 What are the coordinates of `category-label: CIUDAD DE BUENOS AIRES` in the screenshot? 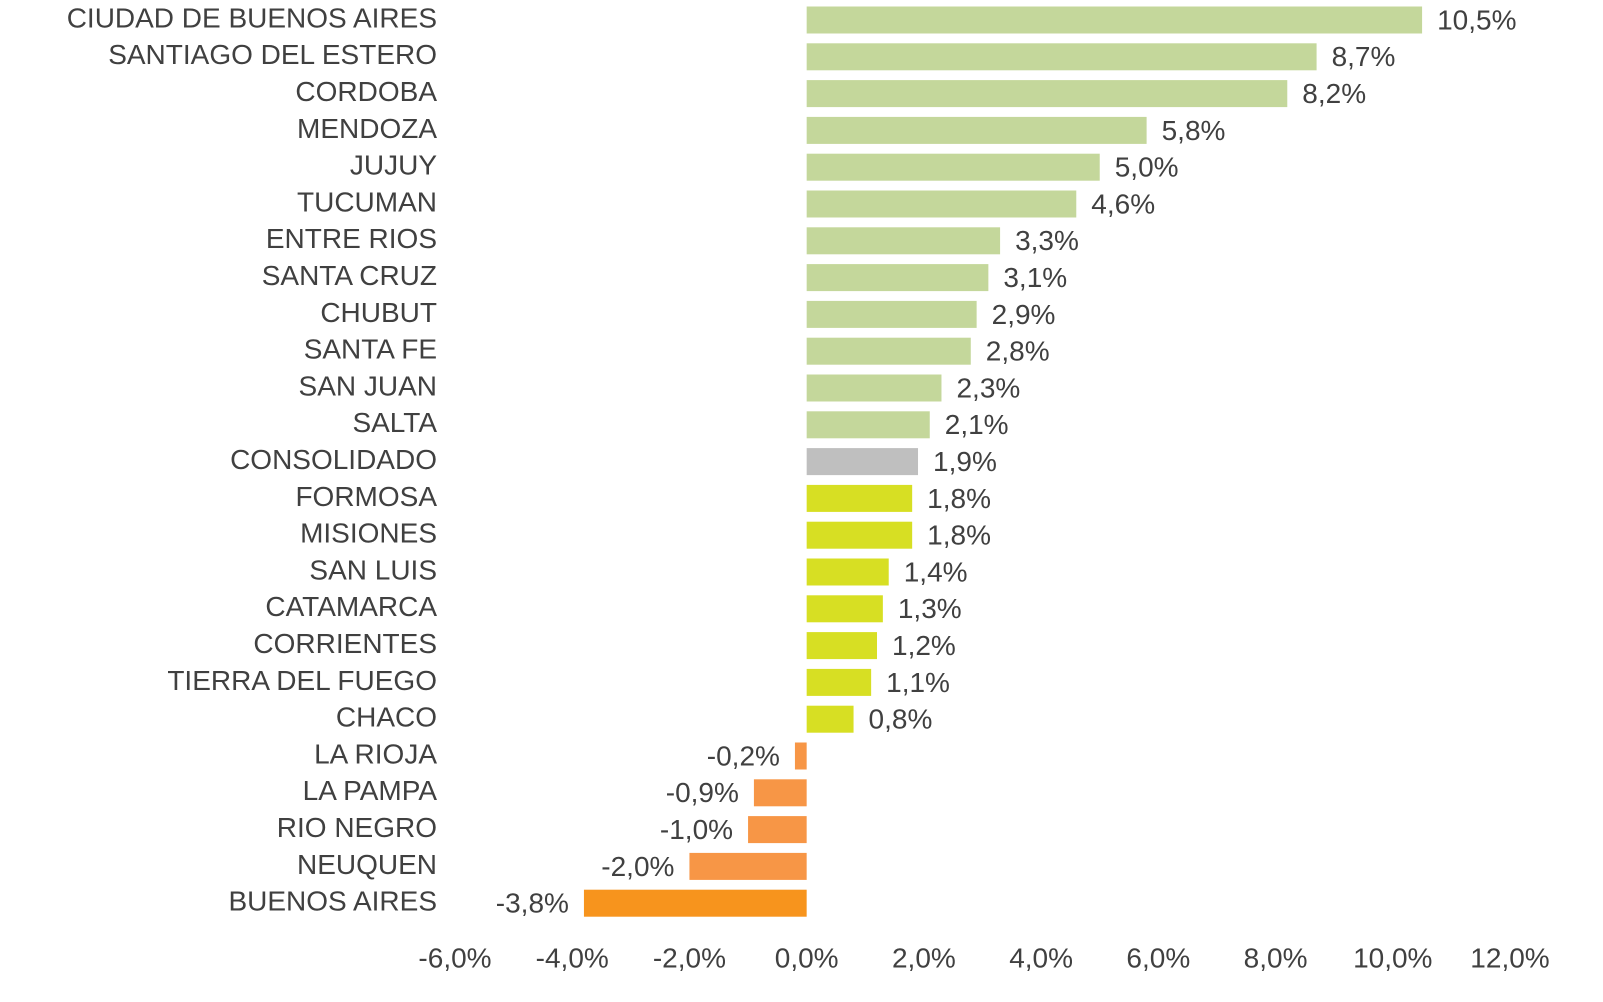 It's located at (252, 17).